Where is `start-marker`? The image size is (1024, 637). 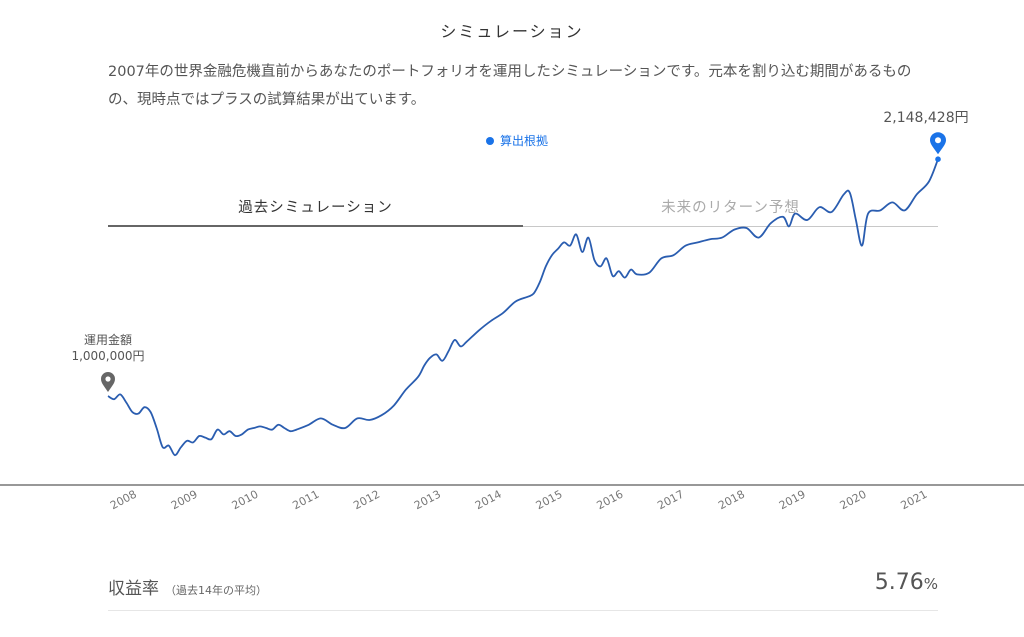 start-marker is located at coordinates (108, 382).